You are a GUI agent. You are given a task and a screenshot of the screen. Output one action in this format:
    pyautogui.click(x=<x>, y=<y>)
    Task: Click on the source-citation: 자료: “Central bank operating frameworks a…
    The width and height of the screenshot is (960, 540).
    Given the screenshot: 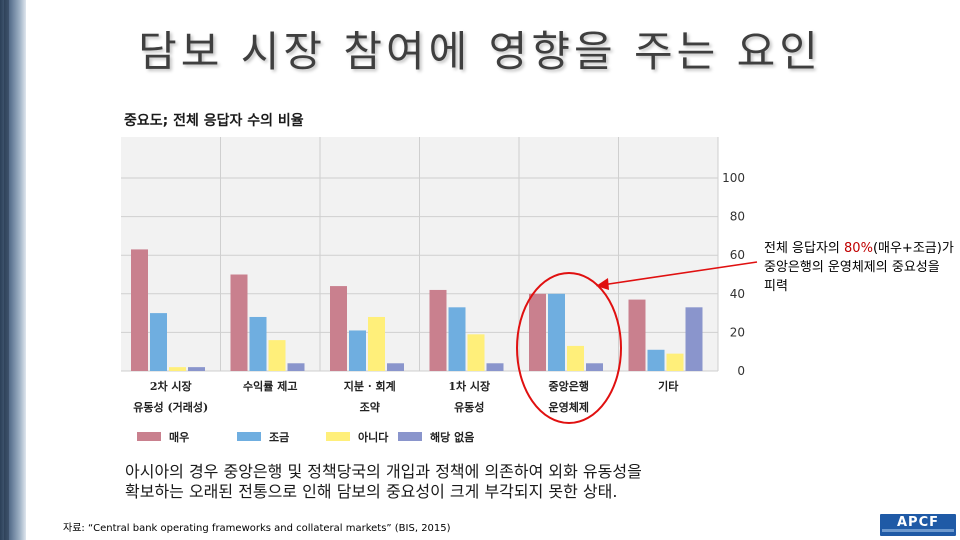 What is the action you would take?
    pyautogui.click(x=257, y=528)
    